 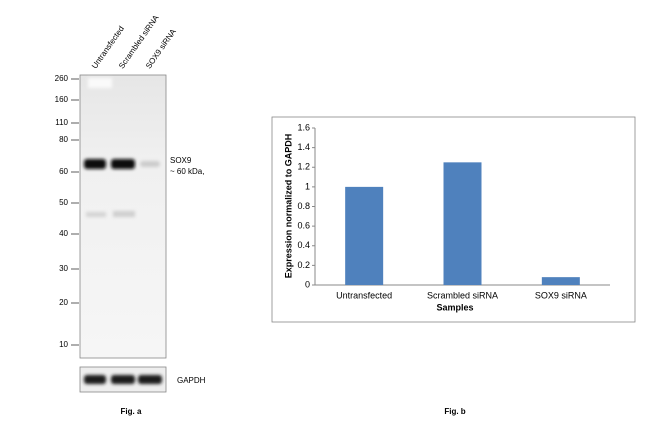 What do you see at coordinates (63, 302) in the screenshot?
I see `mw-marker: 20` at bounding box center [63, 302].